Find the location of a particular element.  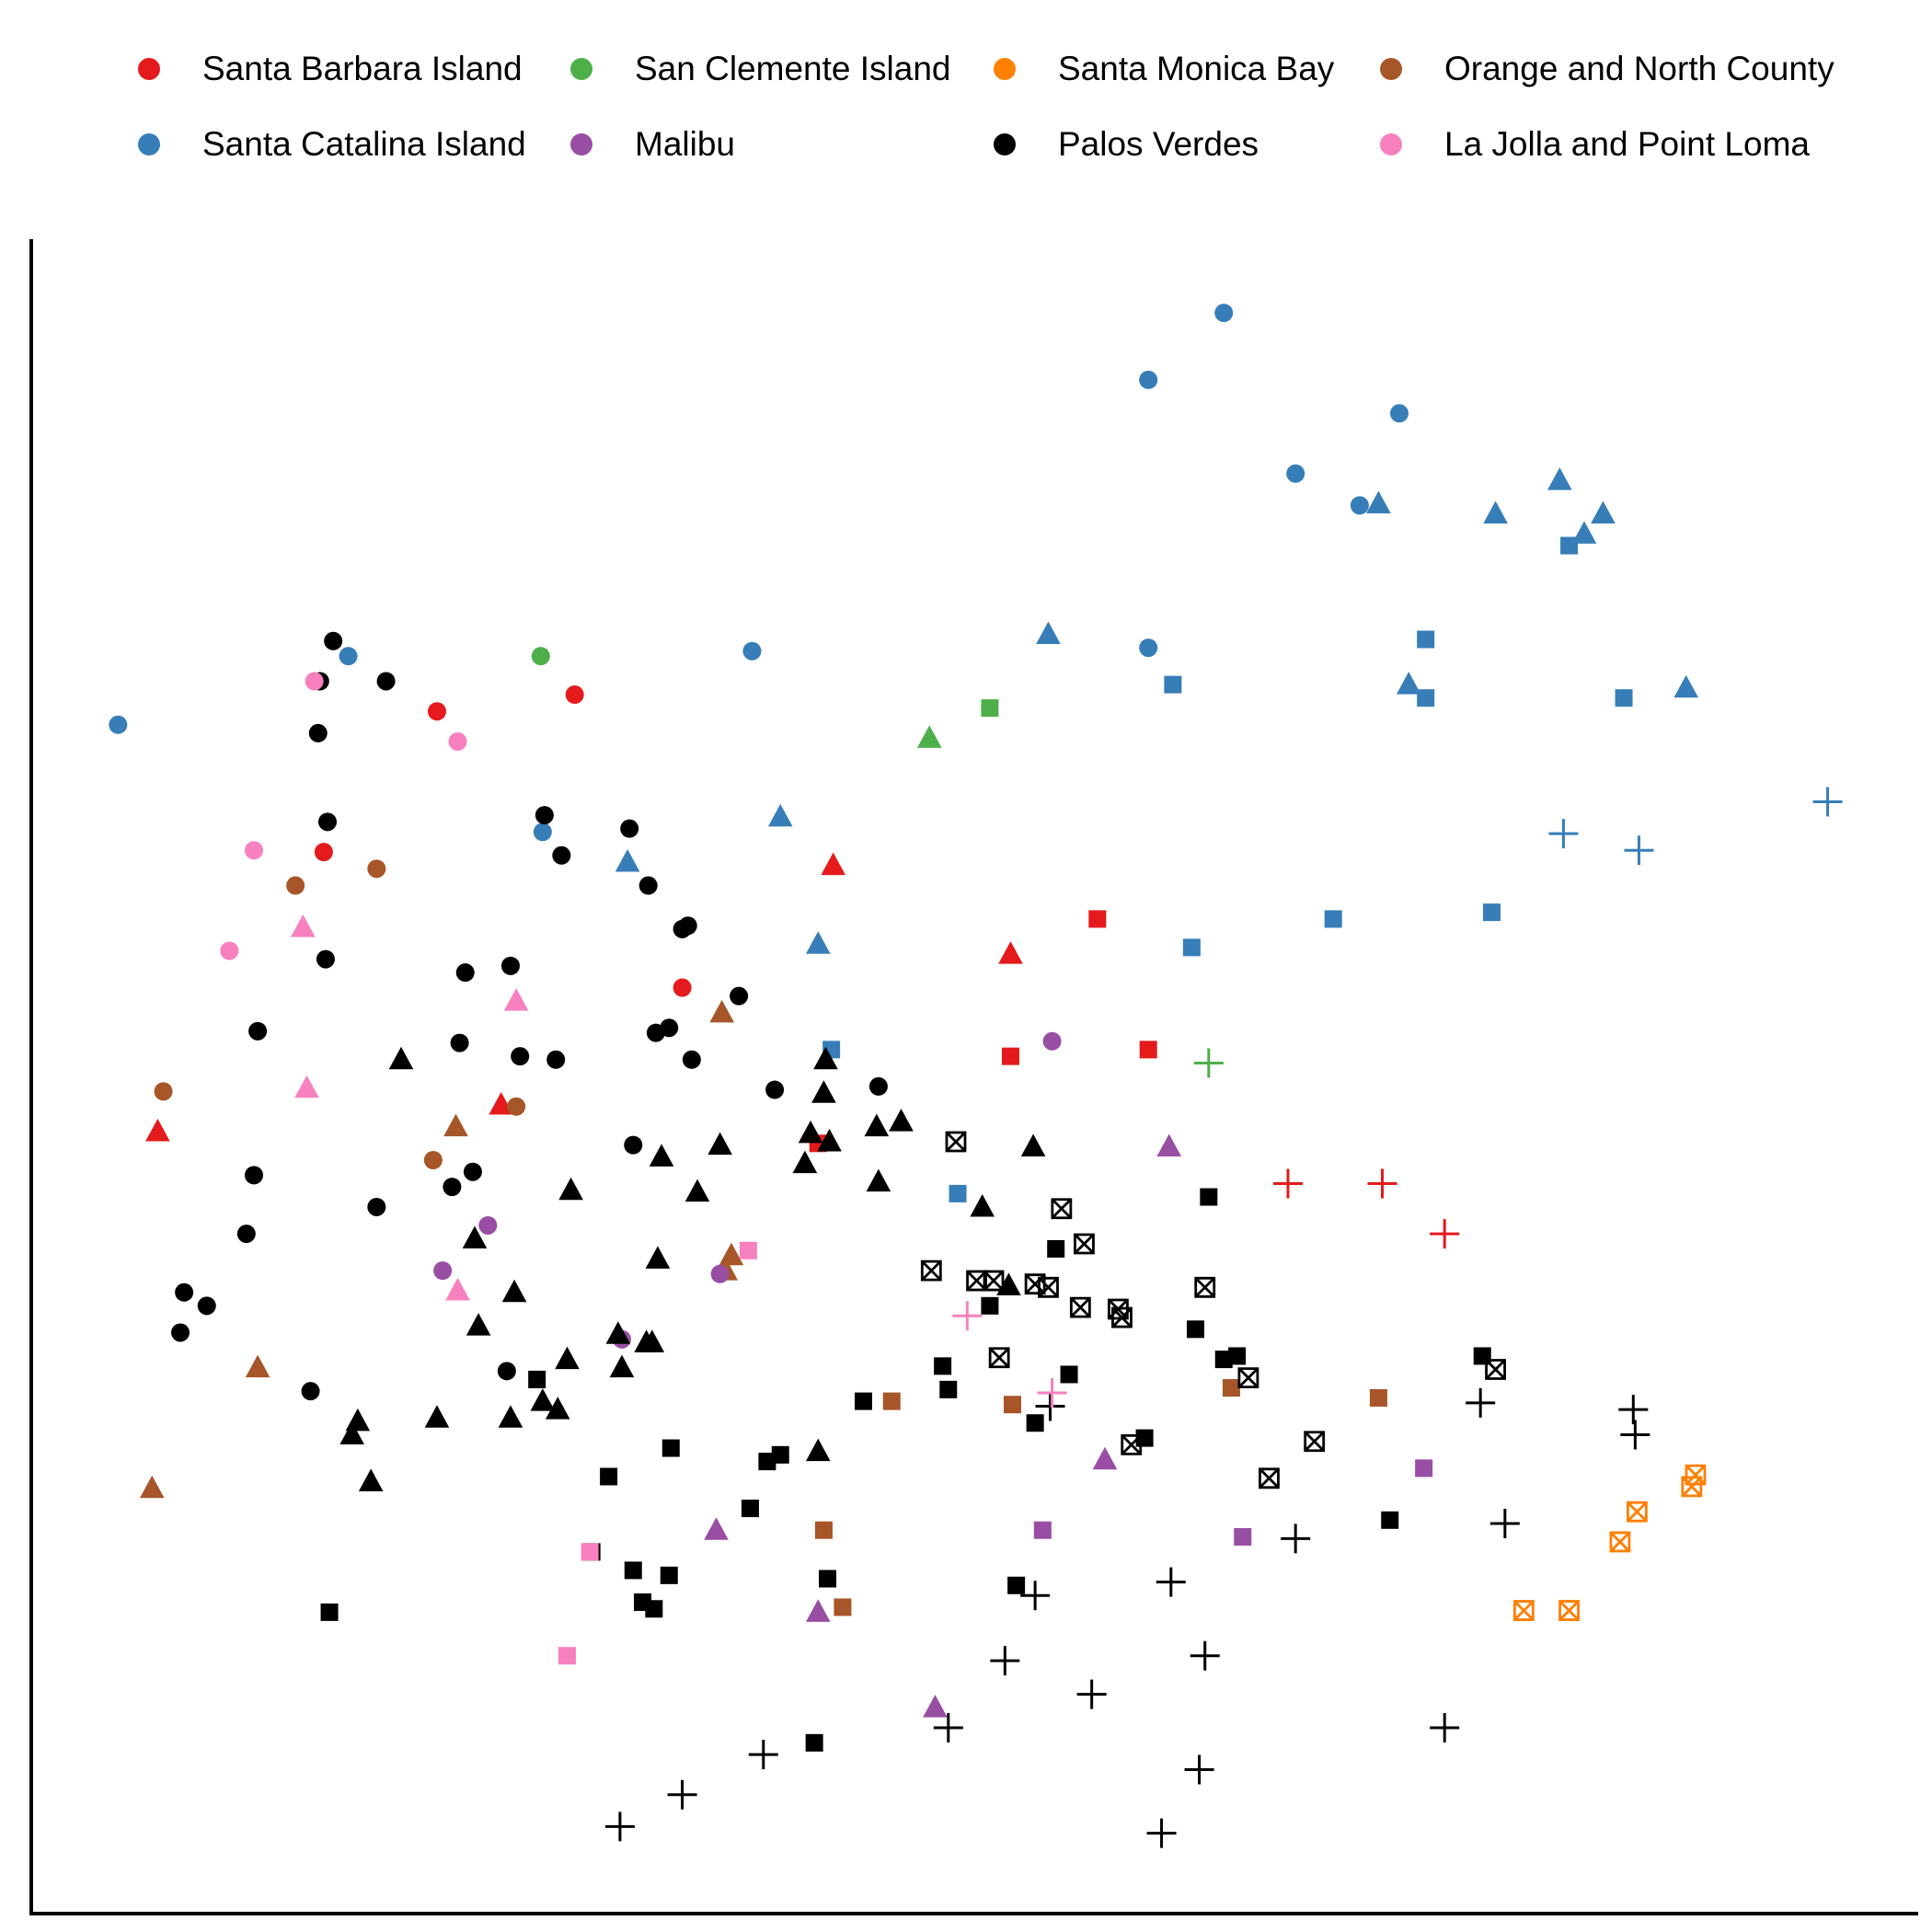

legend-entry-ca: Santa Catalina Island is located at coordinates (354, 144).